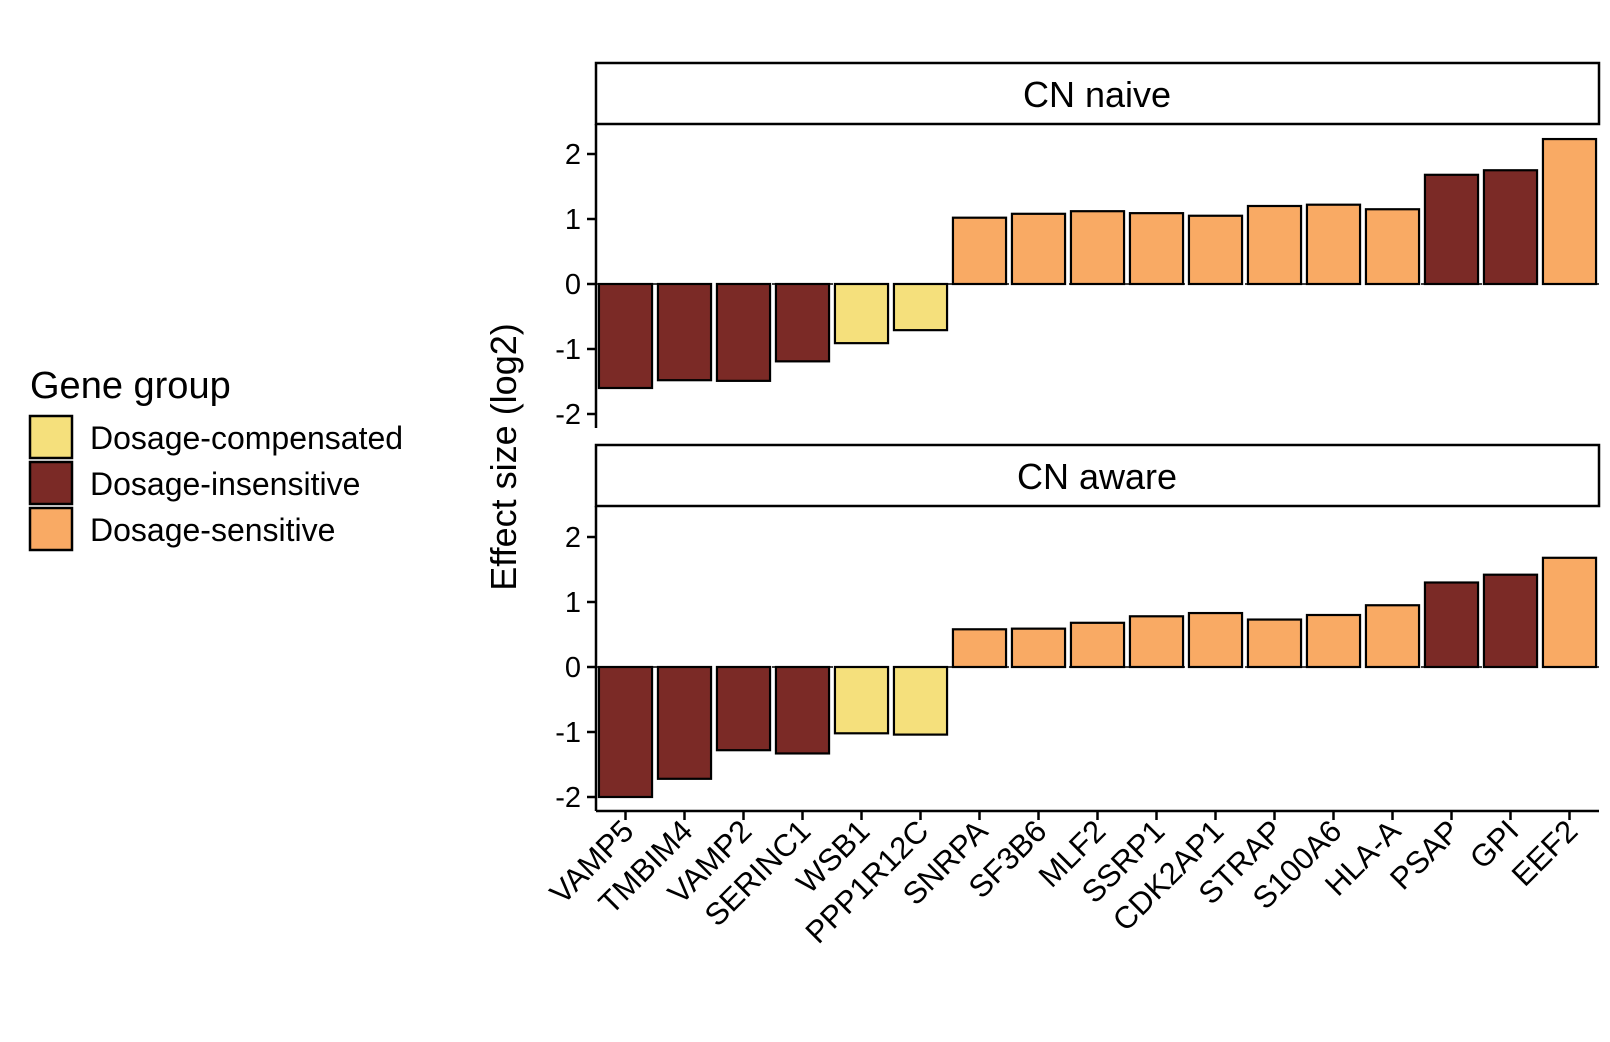  What do you see at coordinates (684, 332) in the screenshot?
I see `bar-cn-naive-tmbim4` at bounding box center [684, 332].